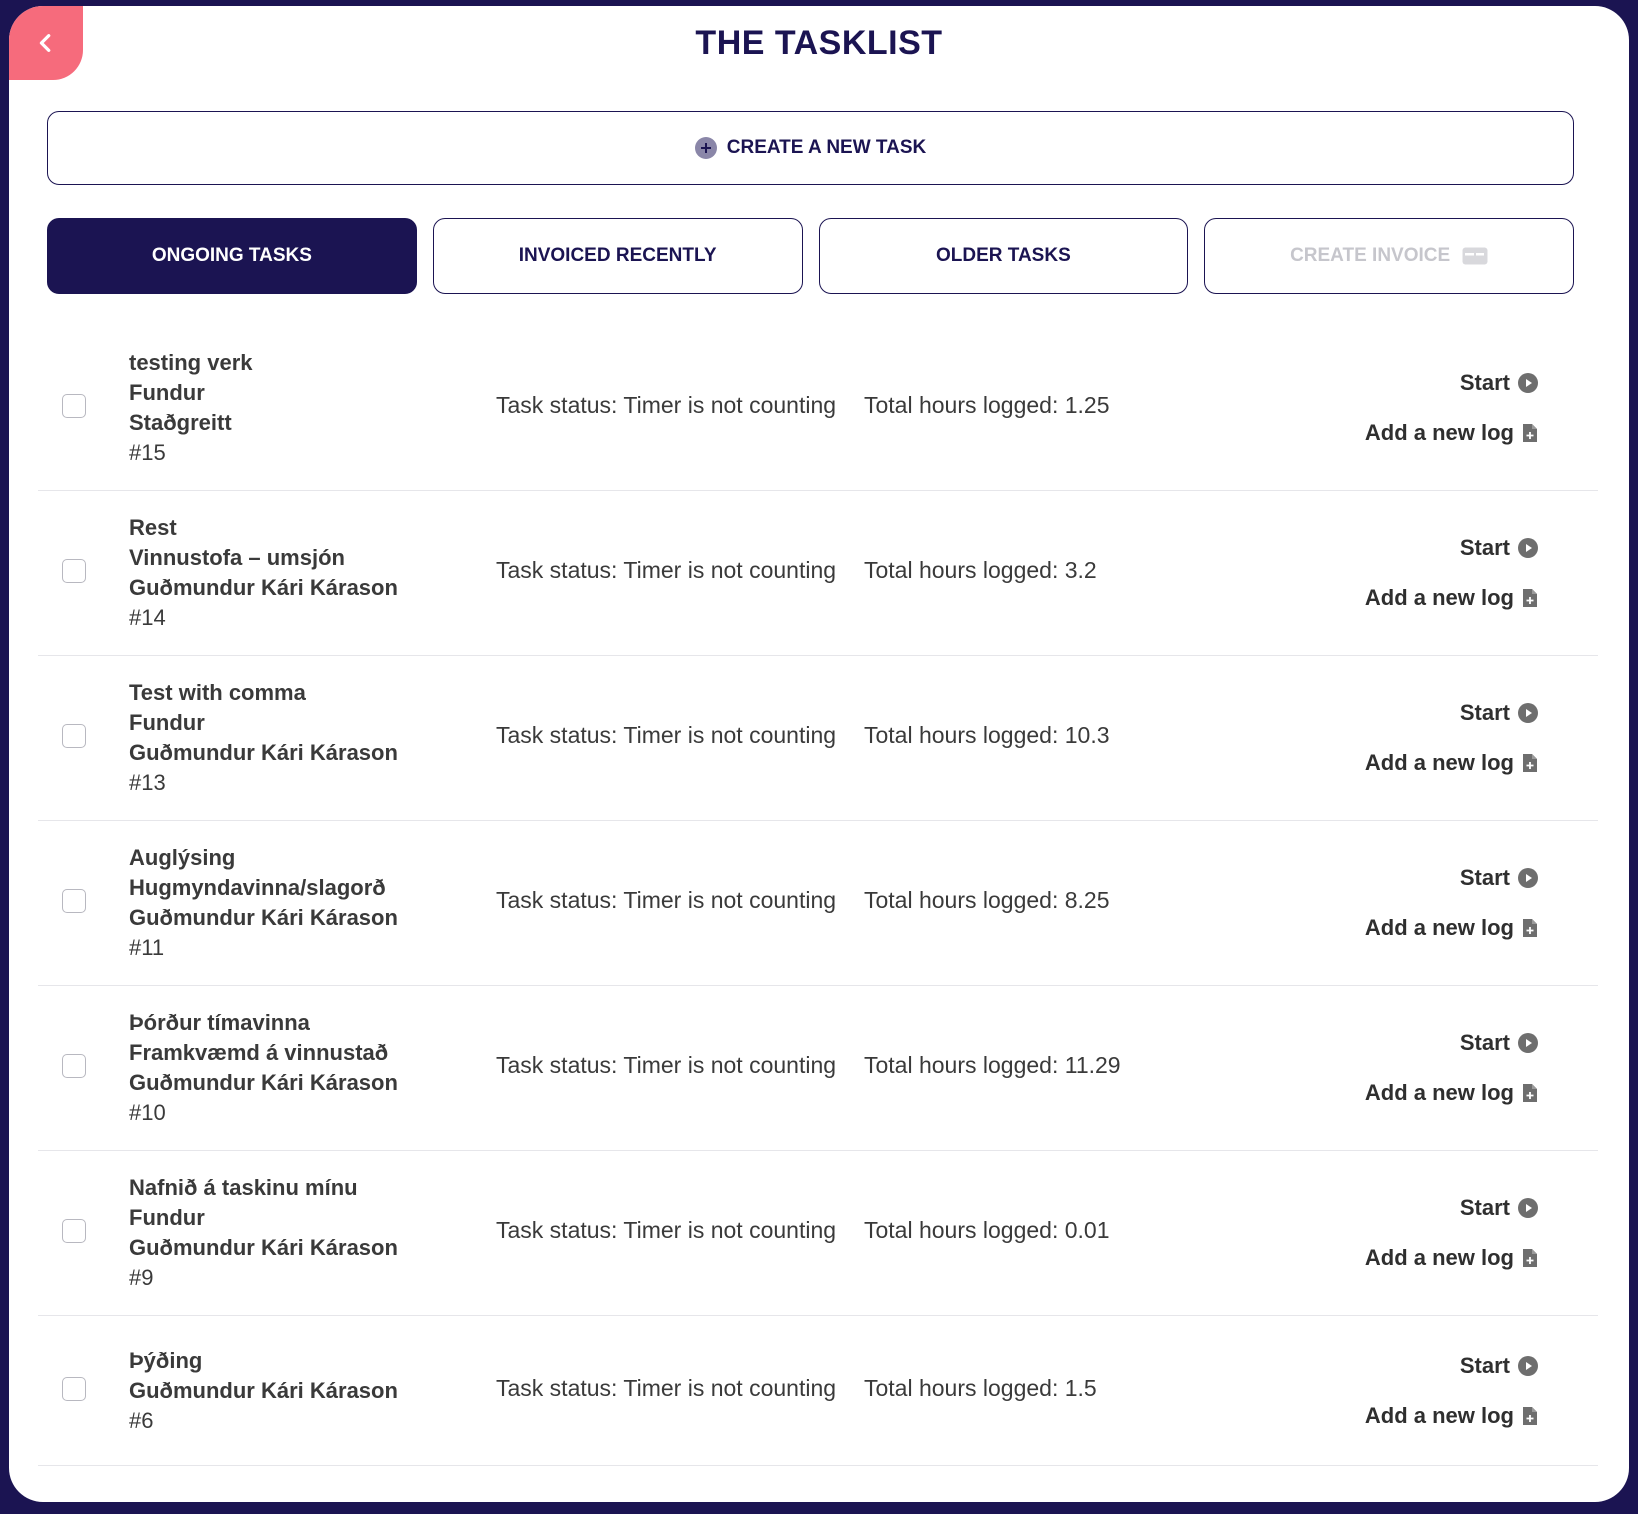  Describe the element at coordinates (147, 452) in the screenshot. I see `task-number: #15` at that location.